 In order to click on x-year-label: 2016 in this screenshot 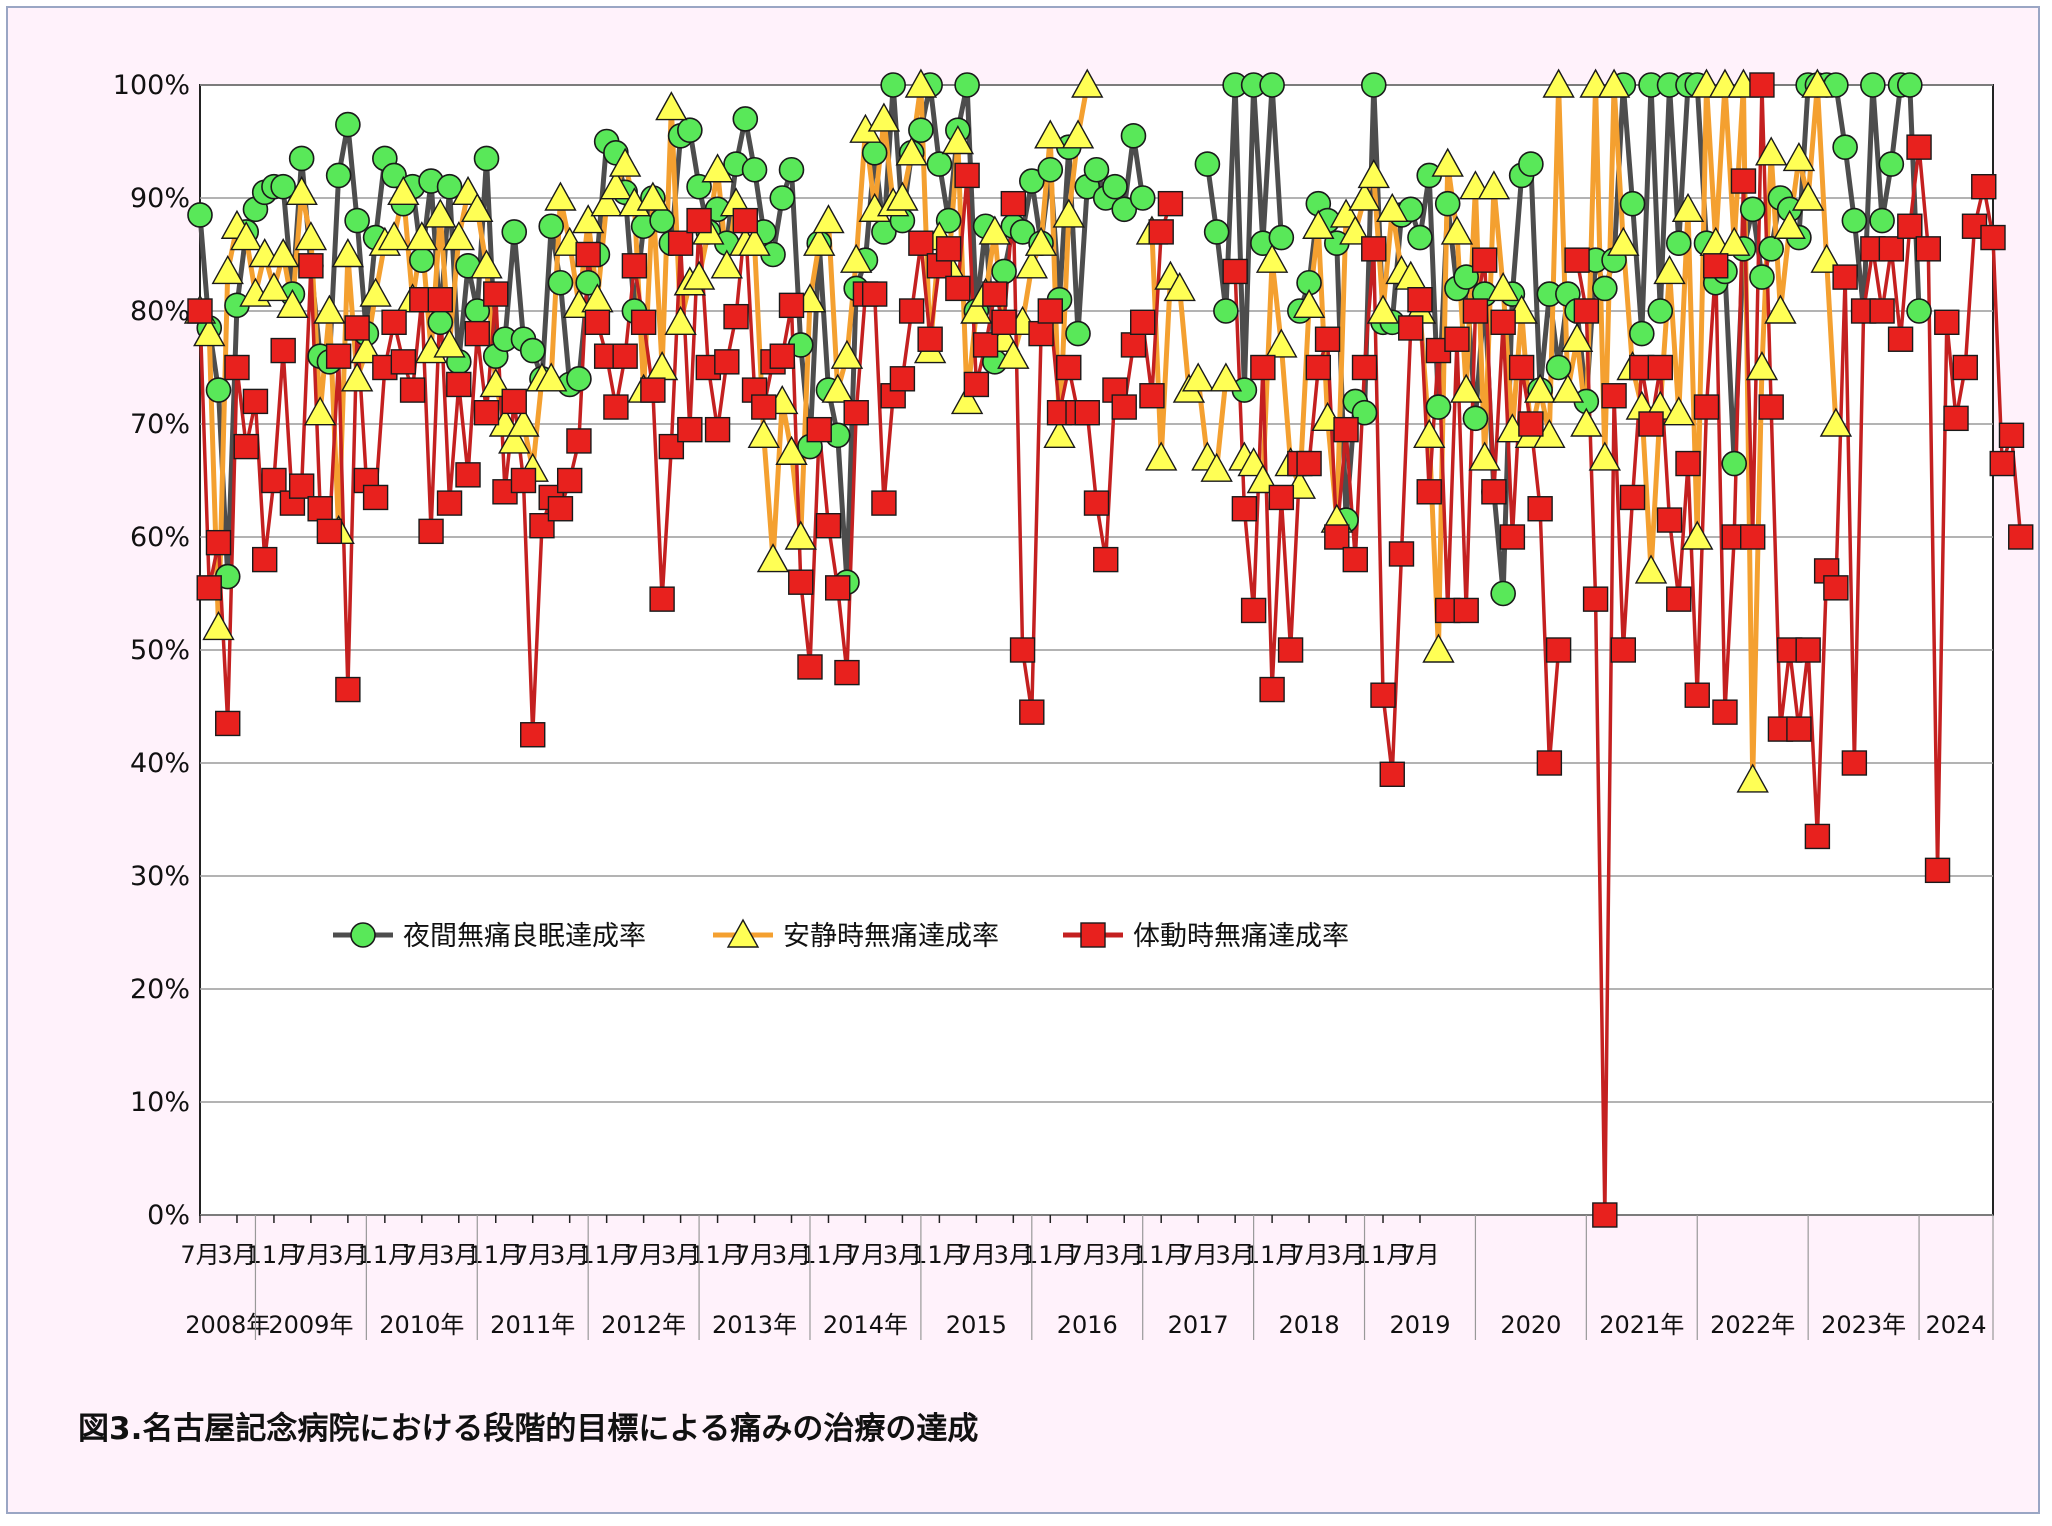, I will do `click(1087, 1325)`.